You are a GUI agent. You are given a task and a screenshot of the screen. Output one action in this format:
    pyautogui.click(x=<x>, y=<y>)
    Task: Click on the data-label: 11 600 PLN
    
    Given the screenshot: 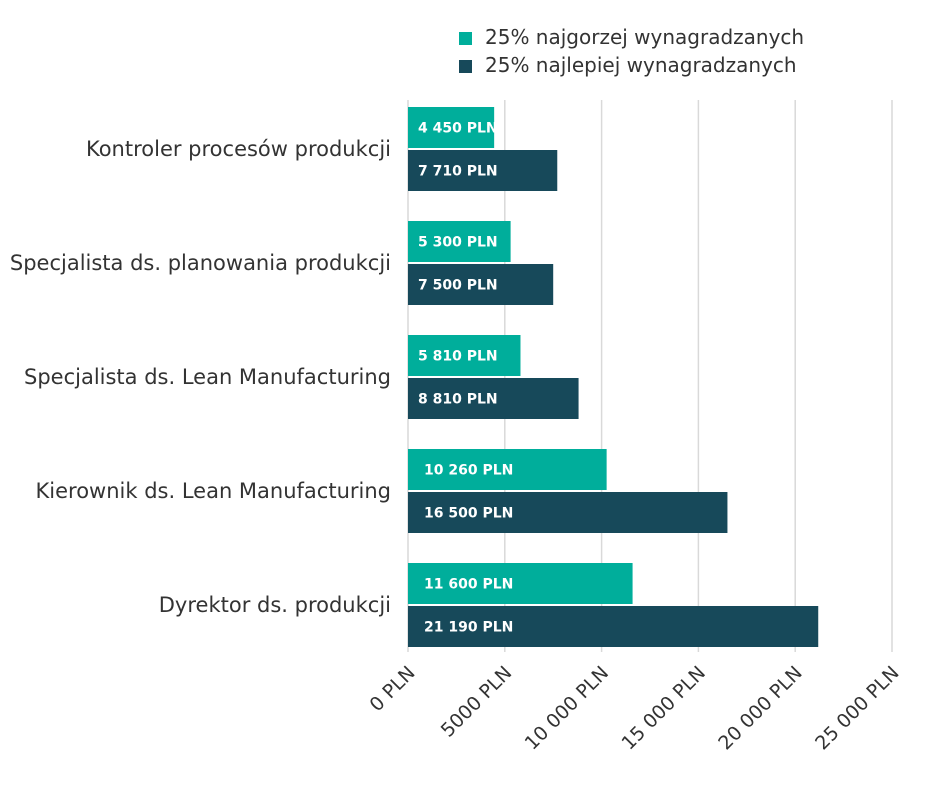 What is the action you would take?
    pyautogui.click(x=468, y=585)
    